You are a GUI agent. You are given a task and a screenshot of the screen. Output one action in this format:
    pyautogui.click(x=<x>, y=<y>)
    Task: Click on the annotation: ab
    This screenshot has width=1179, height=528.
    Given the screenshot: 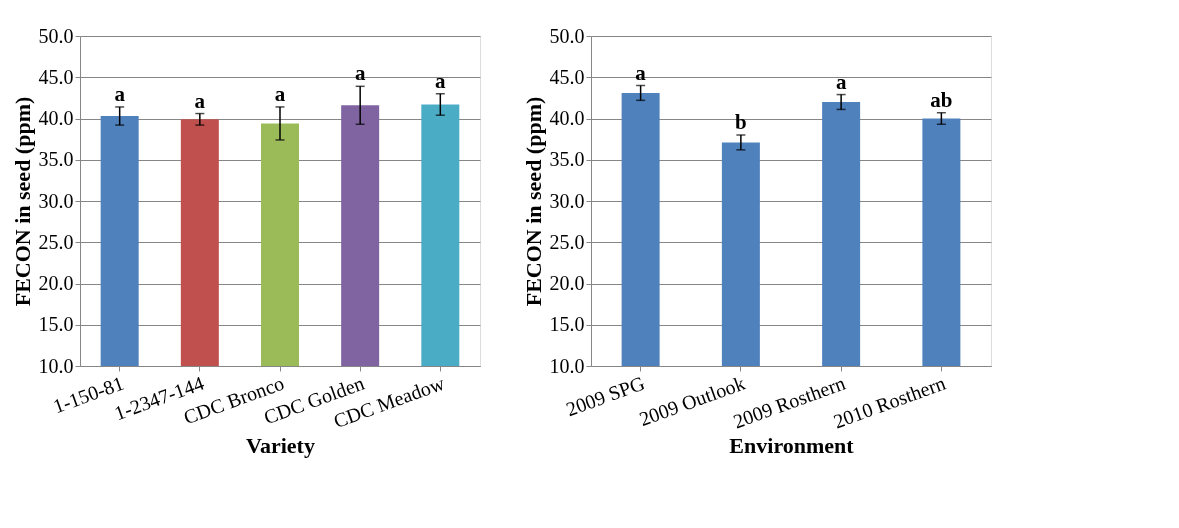 What is the action you would take?
    pyautogui.click(x=941, y=99)
    